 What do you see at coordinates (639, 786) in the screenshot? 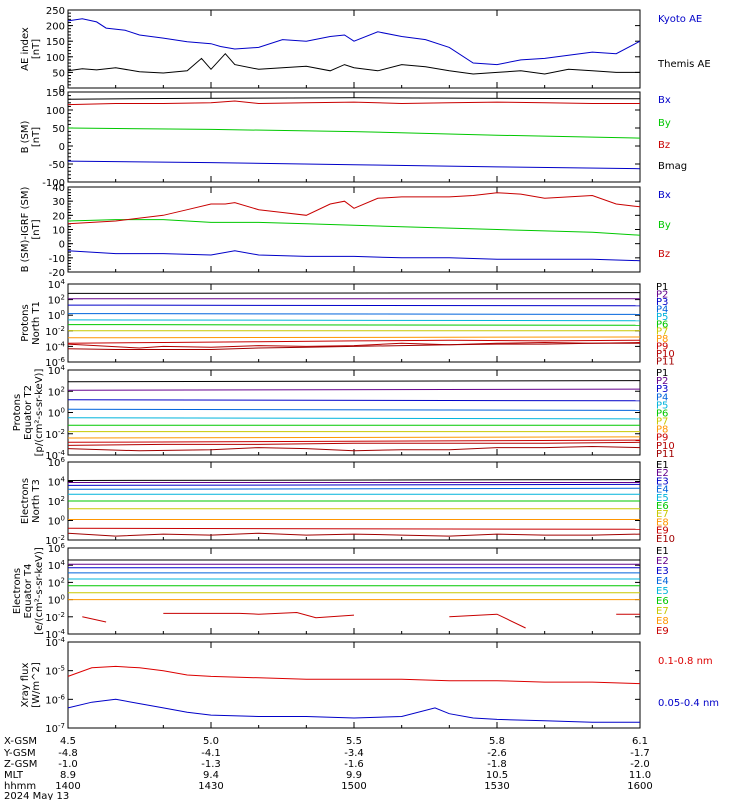
I see `footer-value: 1600` at bounding box center [639, 786].